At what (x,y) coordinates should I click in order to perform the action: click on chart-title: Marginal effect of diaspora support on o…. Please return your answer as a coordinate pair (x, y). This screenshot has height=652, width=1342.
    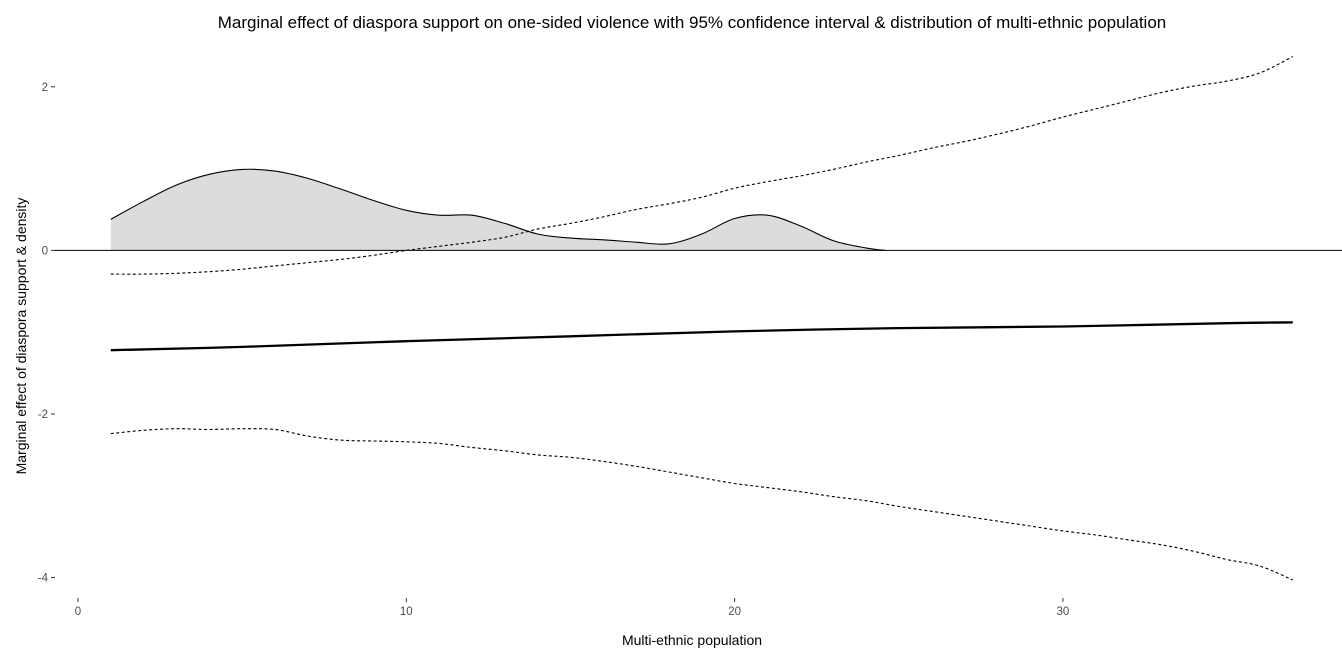
    Looking at the image, I should click on (692, 22).